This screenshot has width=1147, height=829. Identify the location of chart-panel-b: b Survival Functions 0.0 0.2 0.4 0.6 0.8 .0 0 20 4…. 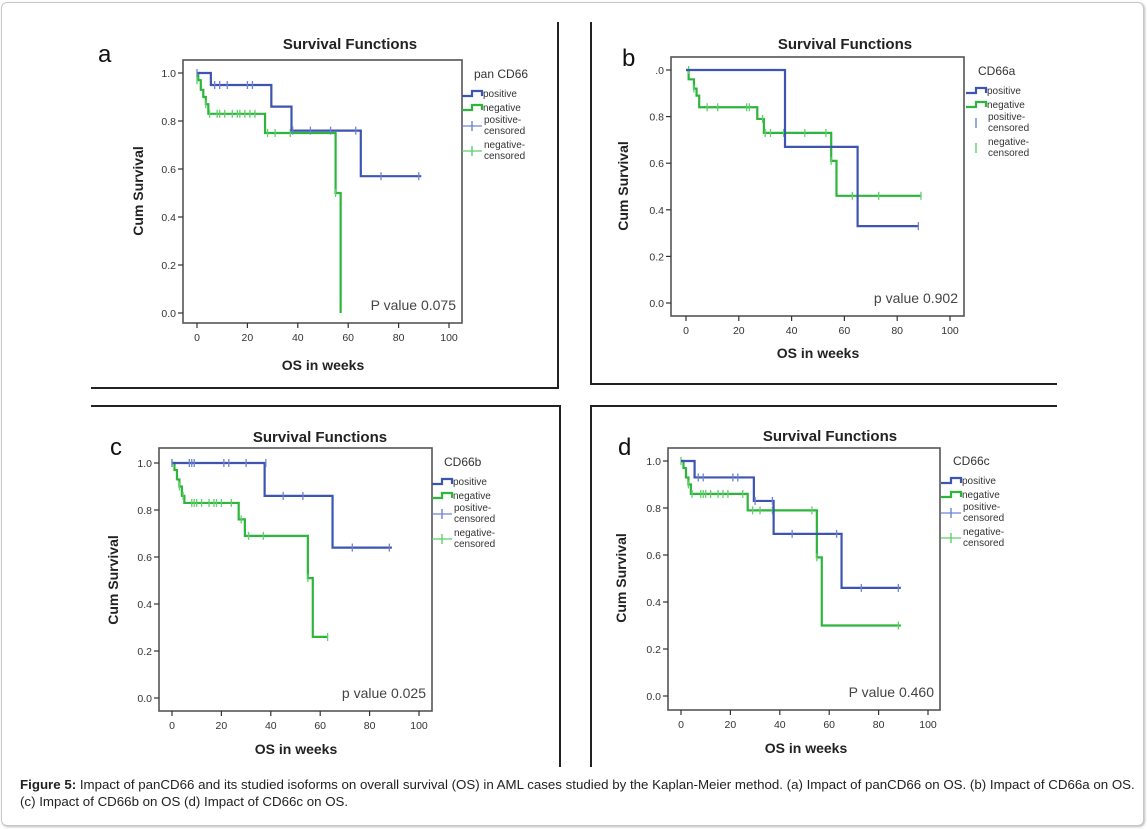
(822, 198).